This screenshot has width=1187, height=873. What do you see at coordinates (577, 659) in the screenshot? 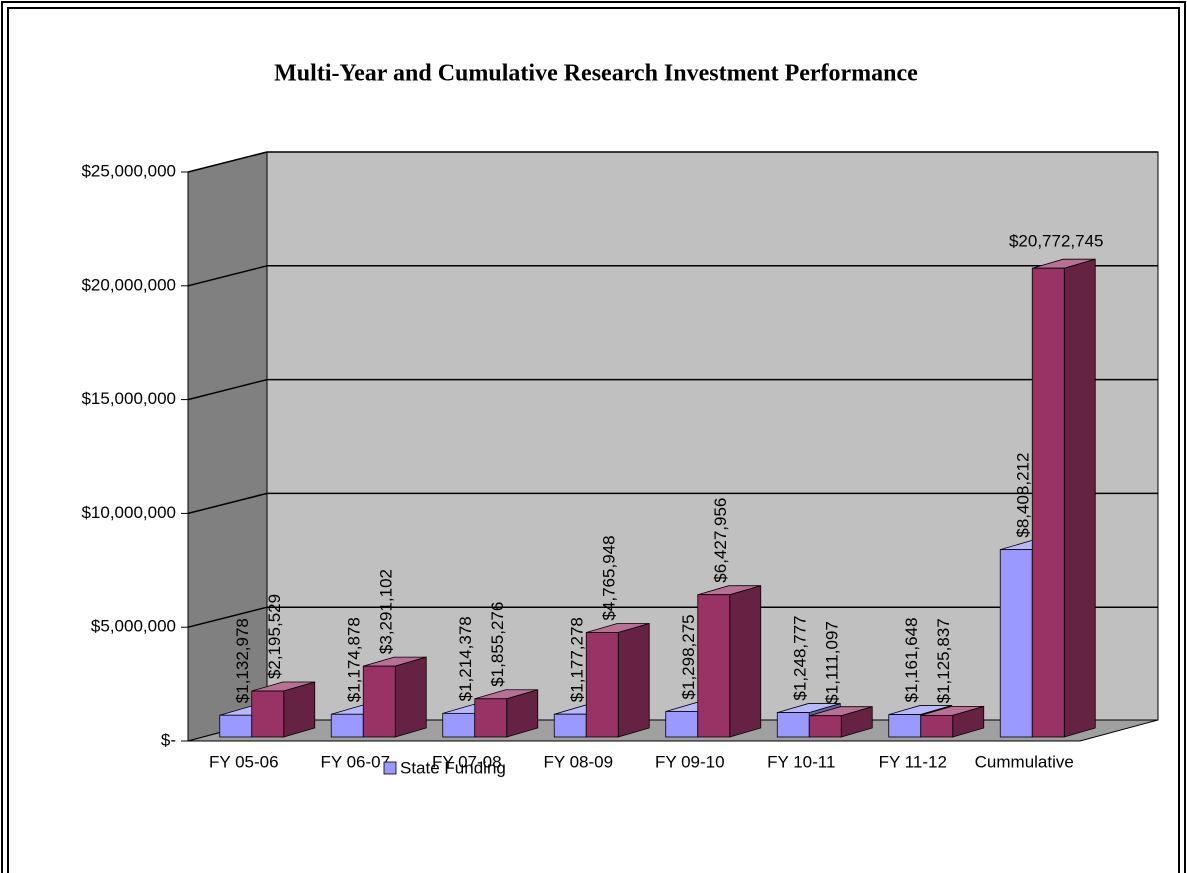
I see `value-label: $1,177,278` at bounding box center [577, 659].